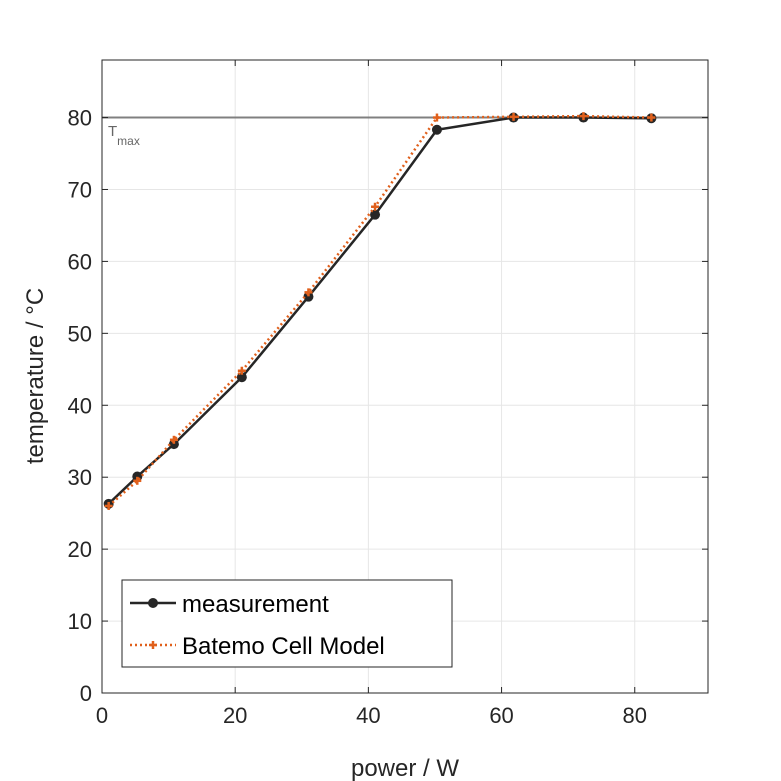 The height and width of the screenshot is (781, 781). What do you see at coordinates (153, 603) in the screenshot?
I see `legend-marker-measurement` at bounding box center [153, 603].